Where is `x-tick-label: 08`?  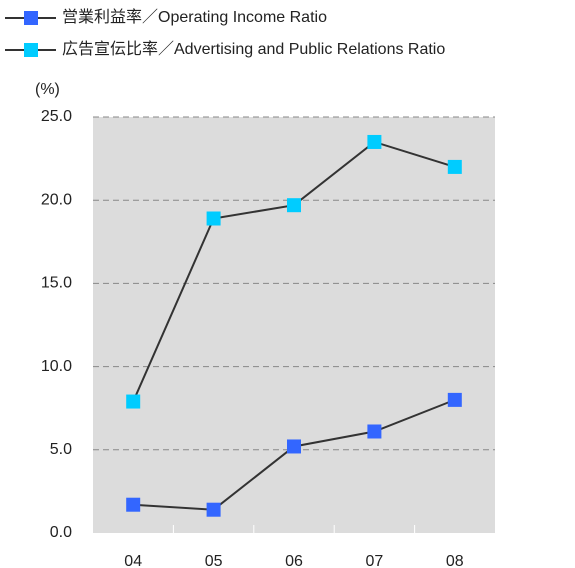 x-tick-label: 08 is located at coordinates (455, 560).